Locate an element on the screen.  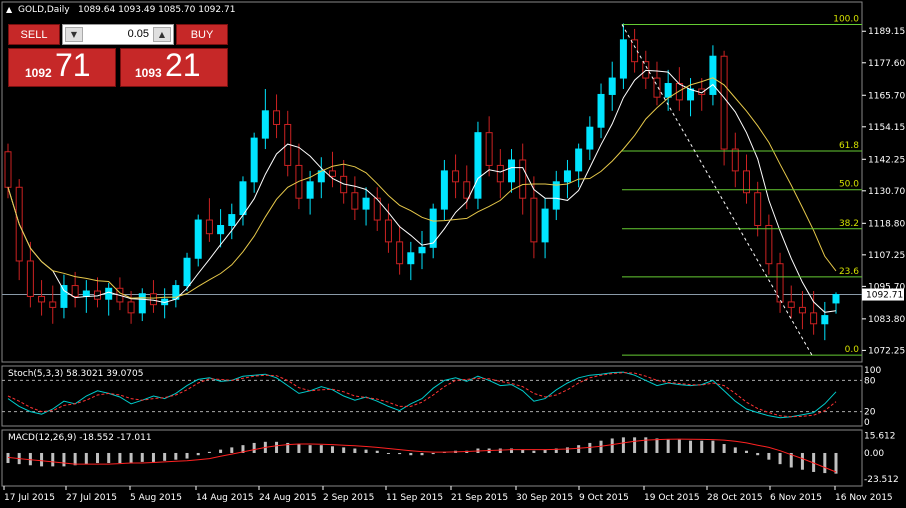
ohlc-values: 1089.64 1093.49 1085.70 1092.71 is located at coordinates (156, 10).